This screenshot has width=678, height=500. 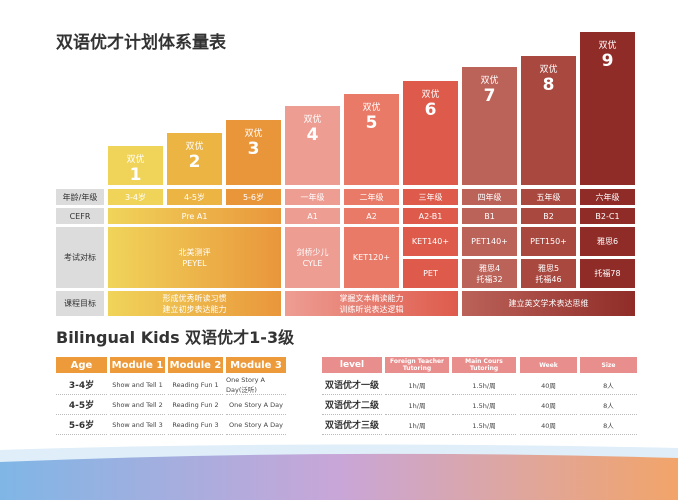 I want to click on goal-cell: 形成优秀听读习惯 建立初步表达能力, so click(x=194, y=303).